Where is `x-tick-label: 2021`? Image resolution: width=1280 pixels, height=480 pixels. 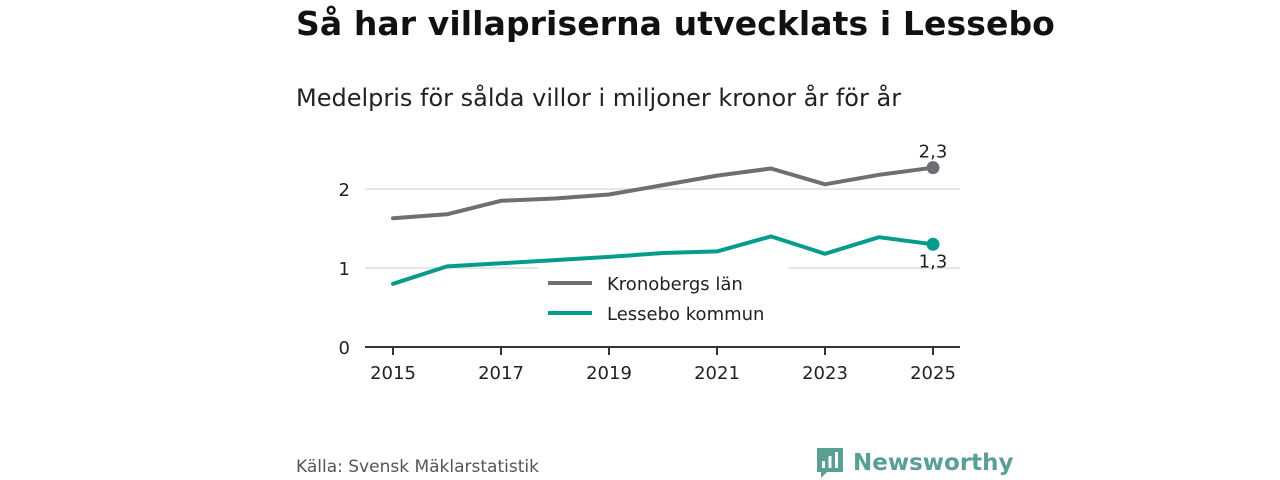
x-tick-label: 2021 is located at coordinates (717, 373).